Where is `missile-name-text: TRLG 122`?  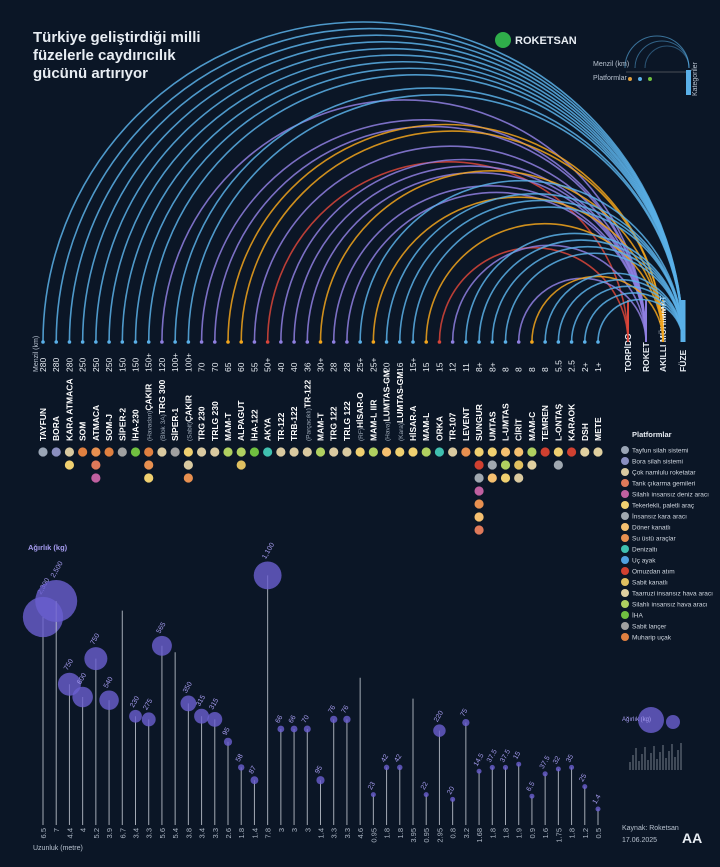
missile-name-text: TRLG 122 is located at coordinates (347, 421).